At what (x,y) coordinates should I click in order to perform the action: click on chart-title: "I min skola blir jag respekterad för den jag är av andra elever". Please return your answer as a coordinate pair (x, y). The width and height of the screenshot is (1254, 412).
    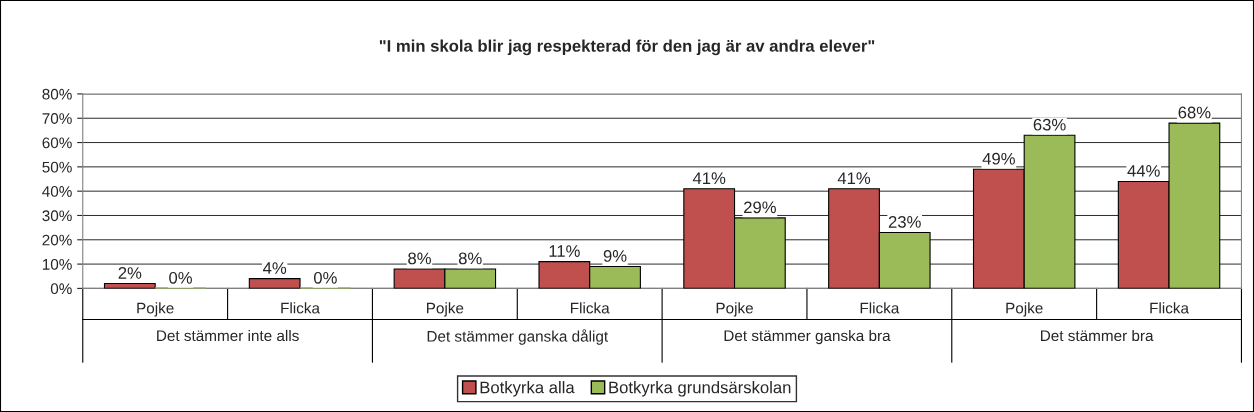
    Looking at the image, I should click on (627, 47).